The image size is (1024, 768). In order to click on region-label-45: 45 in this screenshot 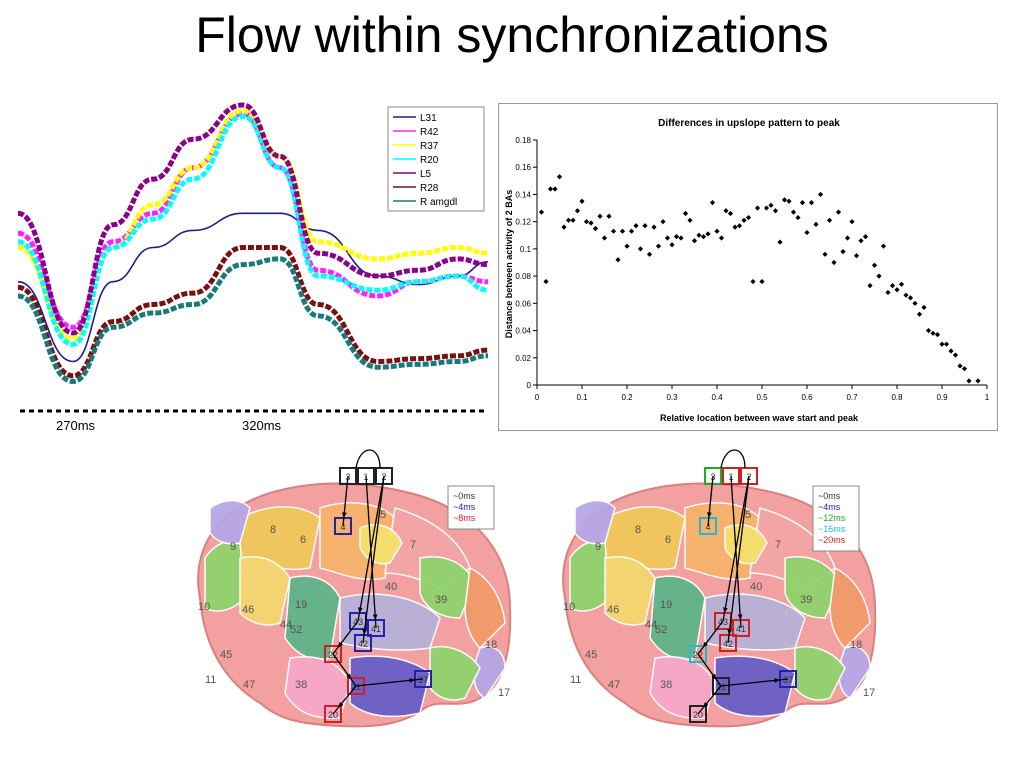, I will do `click(591, 655)`.